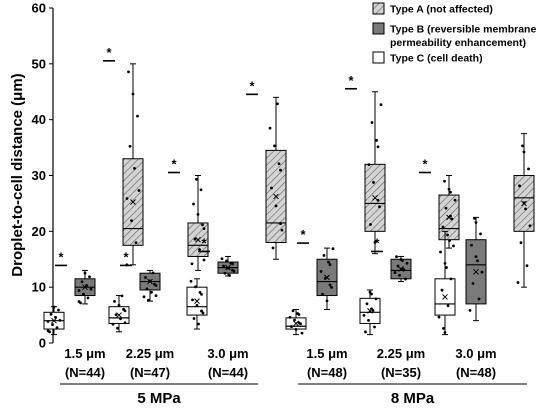 The width and height of the screenshot is (543, 411). I want to click on legend-label: Type B (reversible membrane, so click(463, 30).